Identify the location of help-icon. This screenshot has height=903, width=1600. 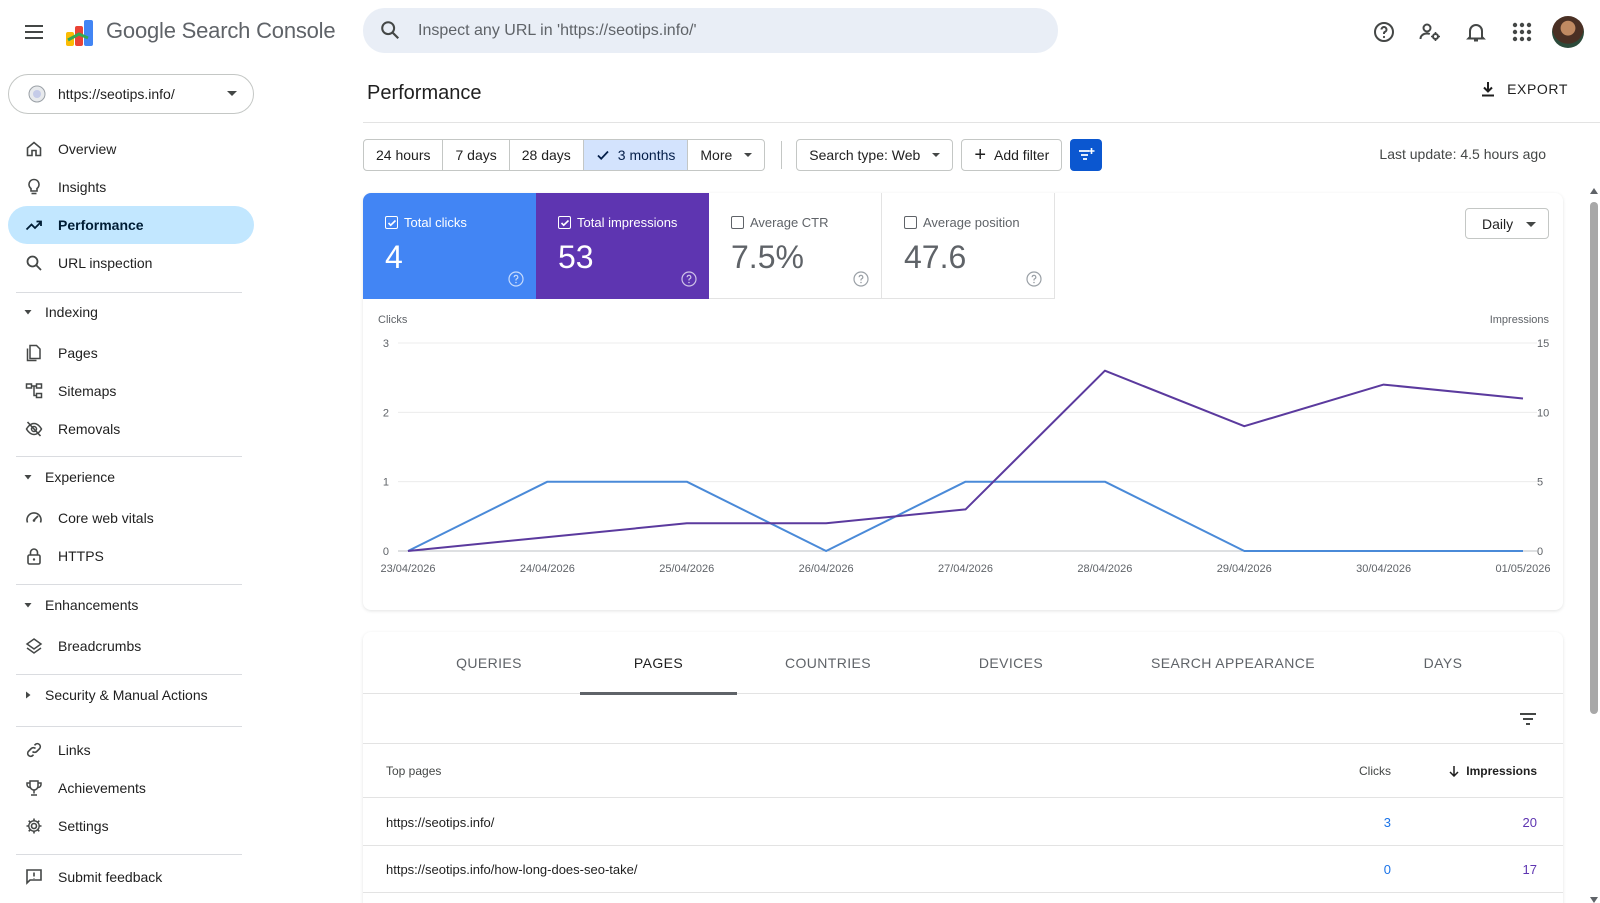
(1384, 32).